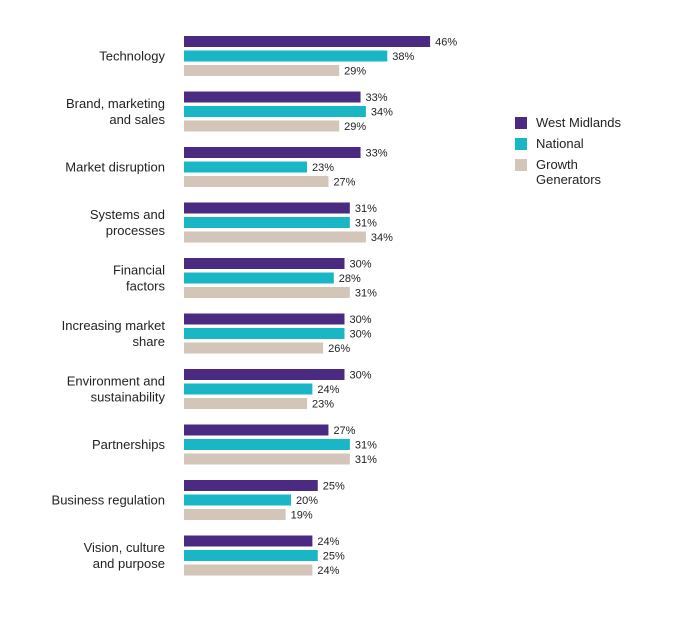 The height and width of the screenshot is (622, 700). Describe the element at coordinates (328, 571) in the screenshot. I see `value-label-growth-generators: 24%` at that location.